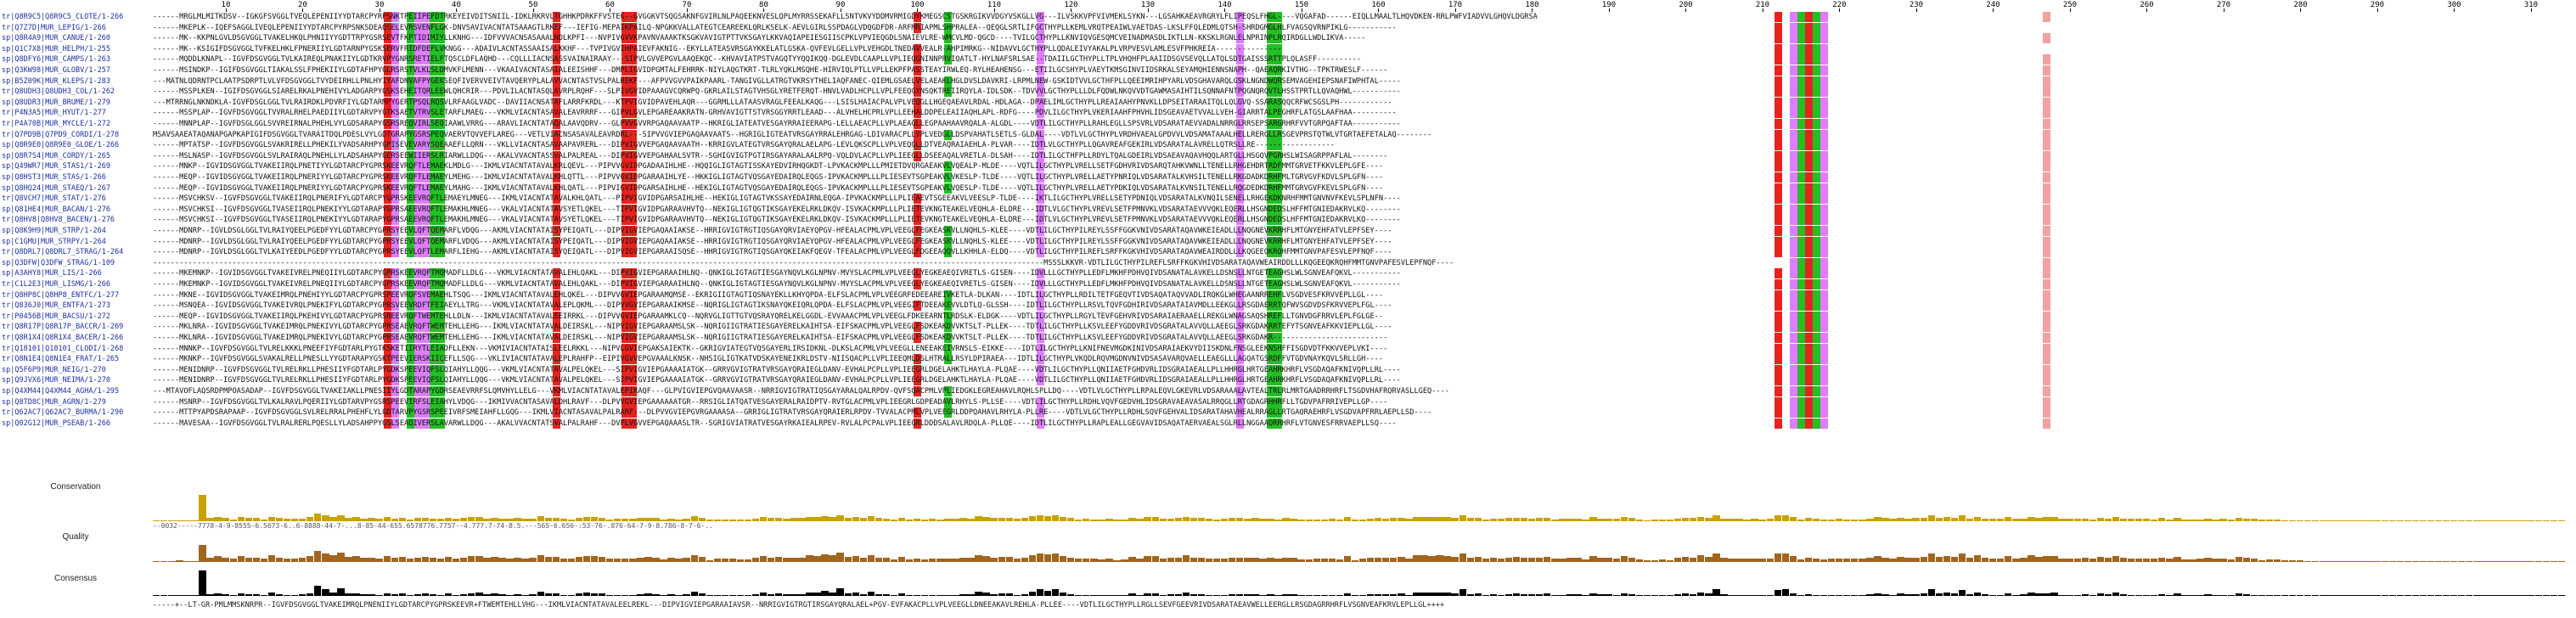 Image resolution: width=2576 pixels, height=618 pixels. What do you see at coordinates (54, 199) in the screenshot?
I see `sequence-name: tr|Q8VCH7|MUR_STAT/1-276` at bounding box center [54, 199].